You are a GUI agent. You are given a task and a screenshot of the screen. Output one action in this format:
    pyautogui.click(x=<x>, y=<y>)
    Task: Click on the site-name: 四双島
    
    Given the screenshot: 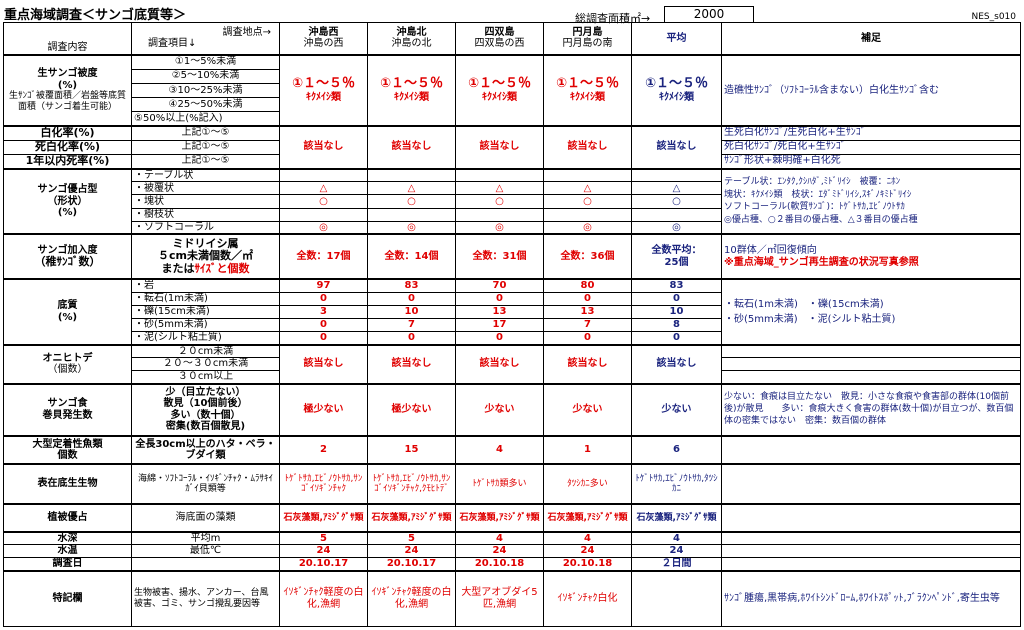 What is the action you would take?
    pyautogui.click(x=499, y=32)
    